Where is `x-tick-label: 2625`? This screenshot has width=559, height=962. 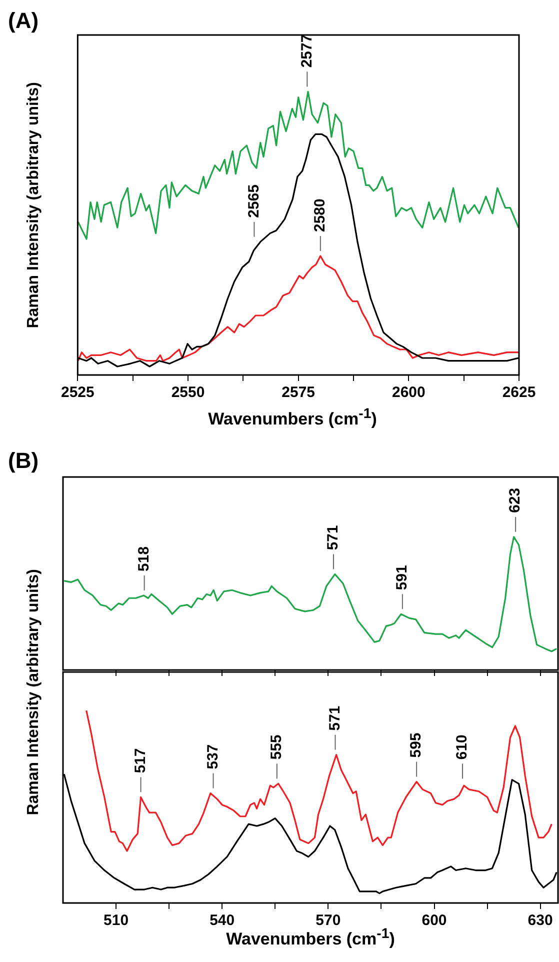
x-tick-label: 2625 is located at coordinates (519, 393).